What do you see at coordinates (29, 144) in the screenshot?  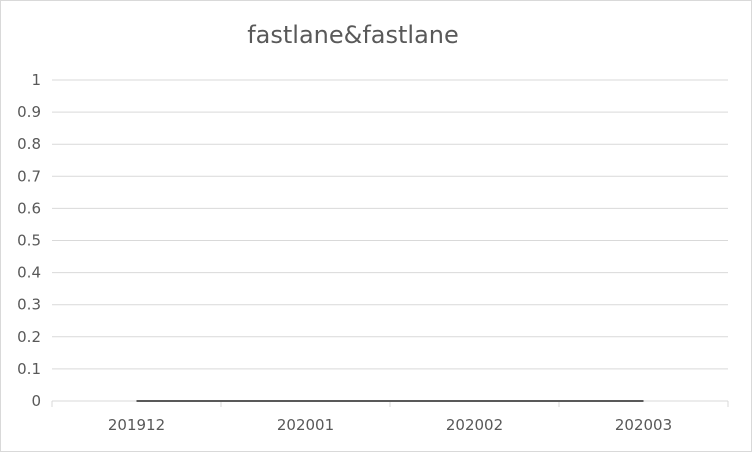 I see `y-tick-label: 0.8` at bounding box center [29, 144].